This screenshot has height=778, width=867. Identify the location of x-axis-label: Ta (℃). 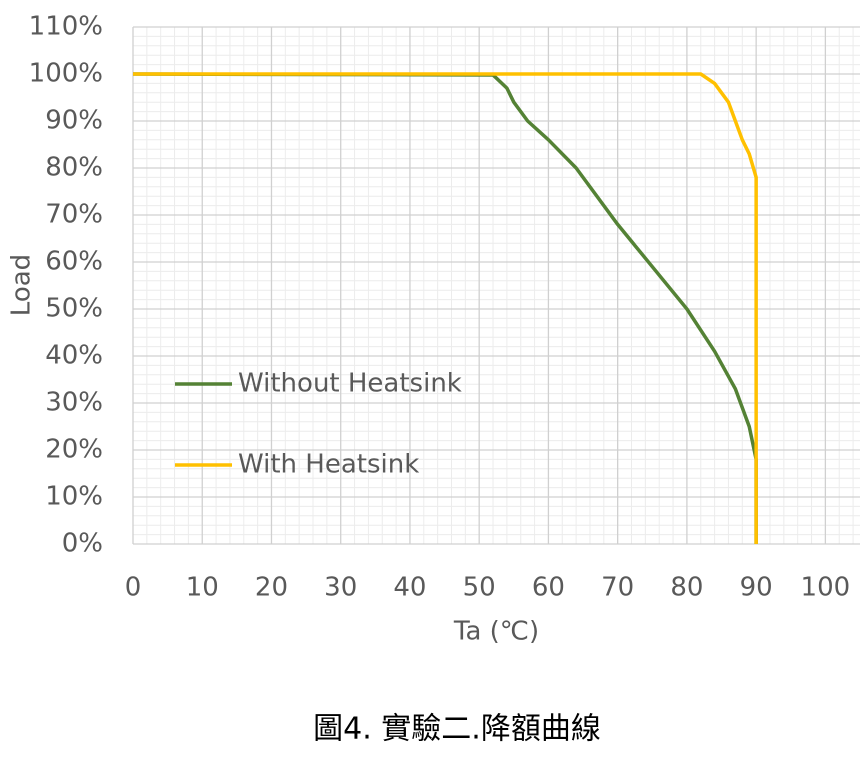
(496, 632).